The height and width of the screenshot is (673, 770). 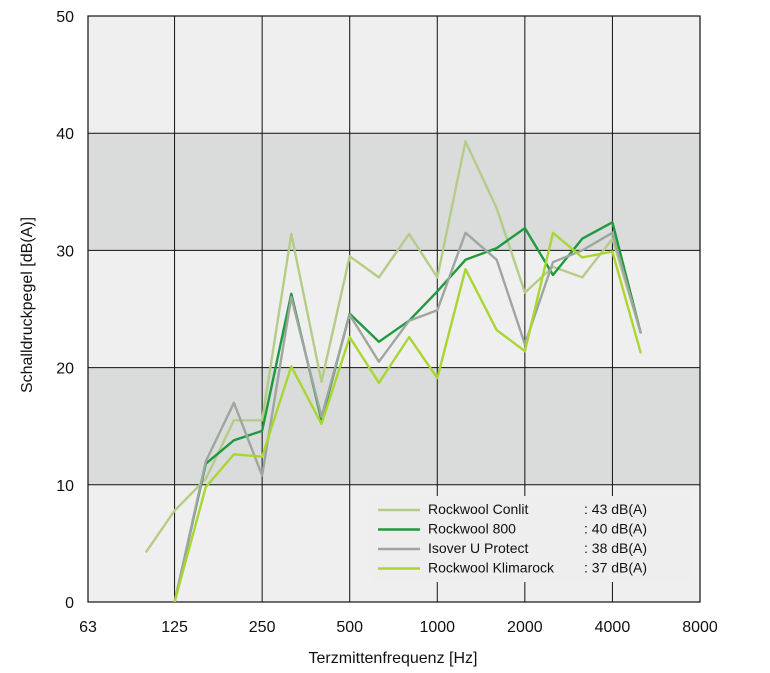 I want to click on y-tick-label: 10, so click(x=65, y=486).